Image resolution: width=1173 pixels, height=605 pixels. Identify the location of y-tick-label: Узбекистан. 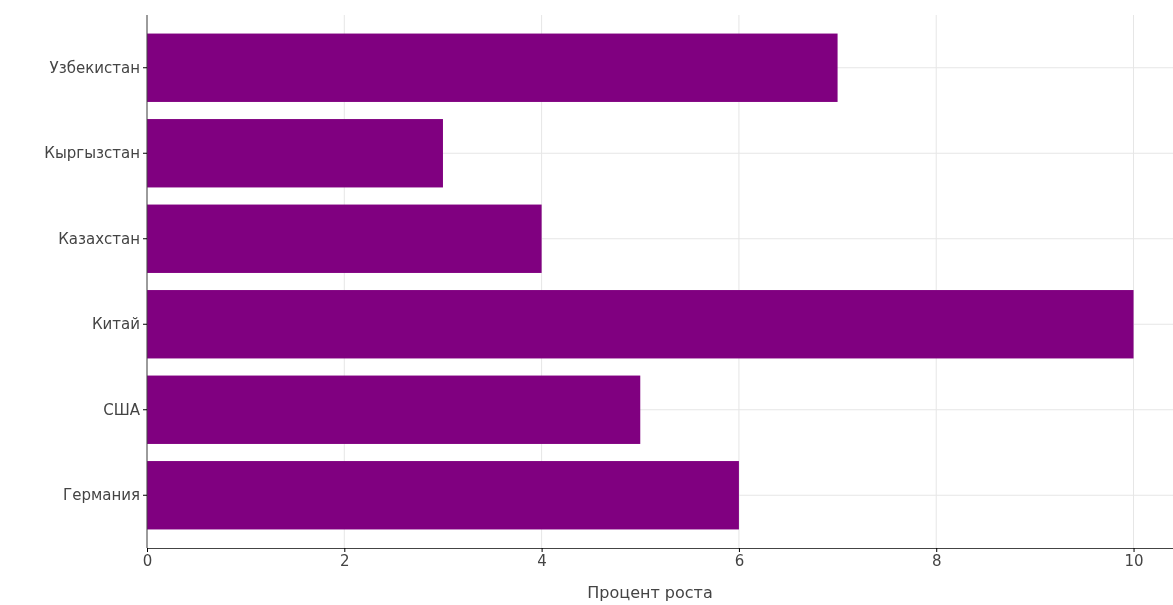
(94, 67).